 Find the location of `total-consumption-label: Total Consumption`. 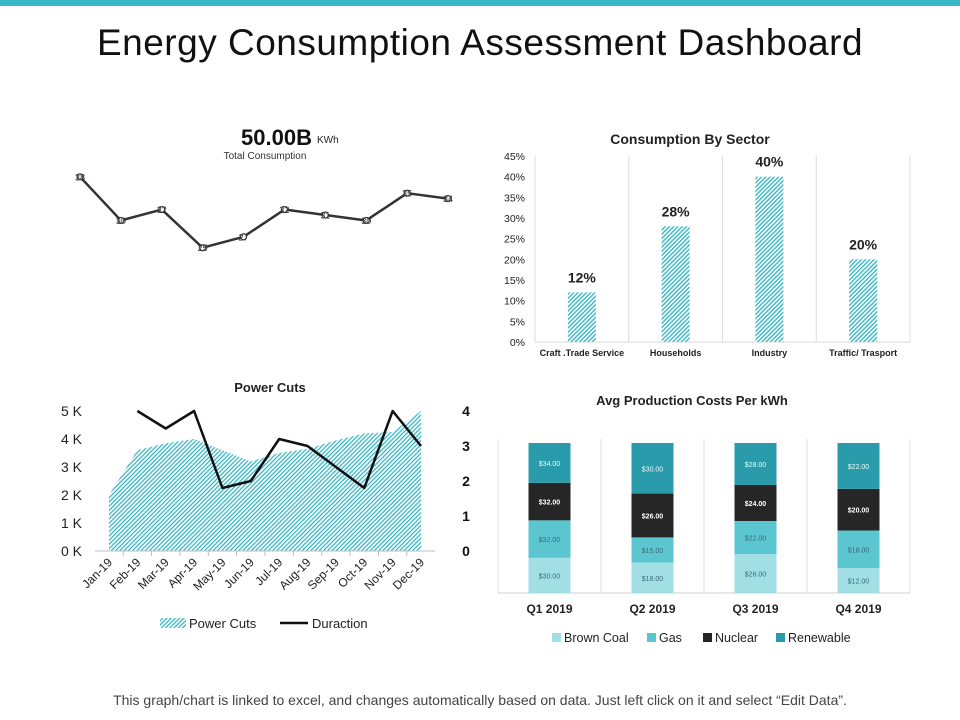

total-consumption-label: Total Consumption is located at coordinates (265, 156).